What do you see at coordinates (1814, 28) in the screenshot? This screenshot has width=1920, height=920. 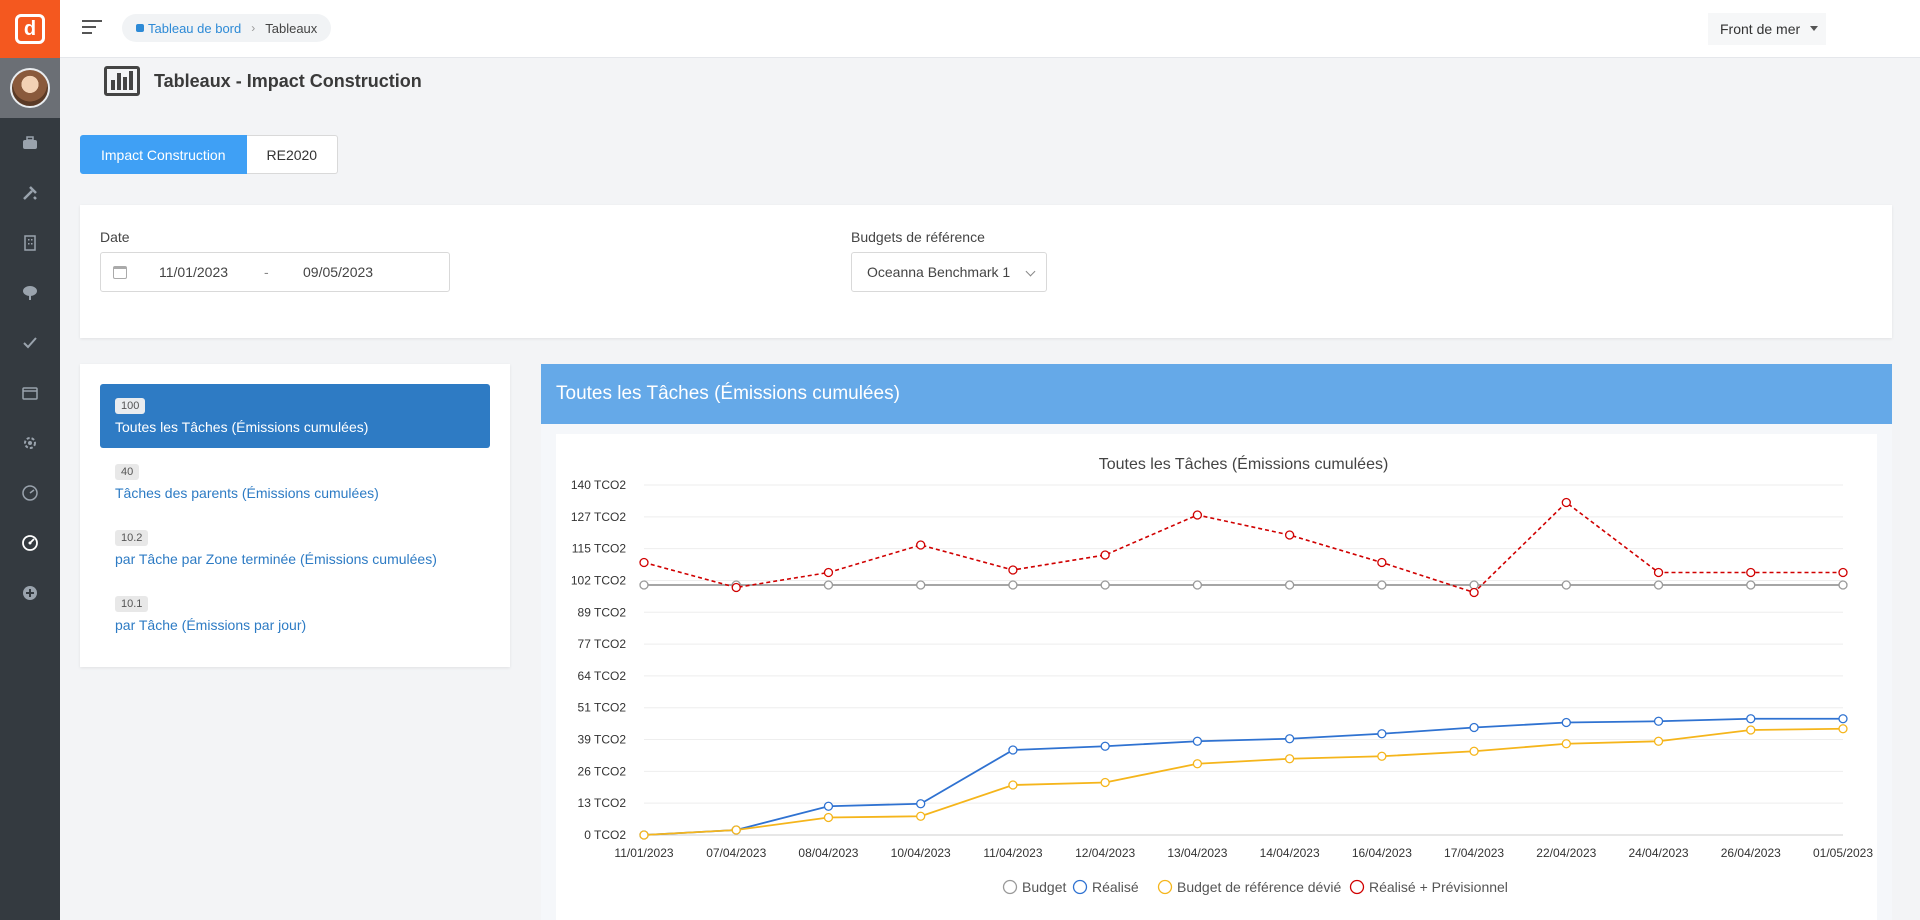 I see `caret-down-icon` at bounding box center [1814, 28].